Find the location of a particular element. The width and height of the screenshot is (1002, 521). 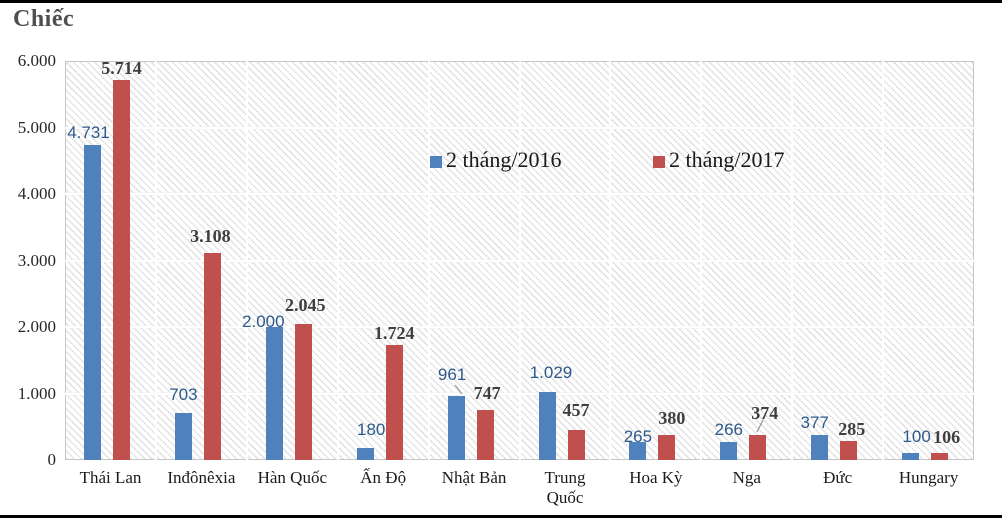

y-axis-tick-label: 0 is located at coordinates (52, 459).